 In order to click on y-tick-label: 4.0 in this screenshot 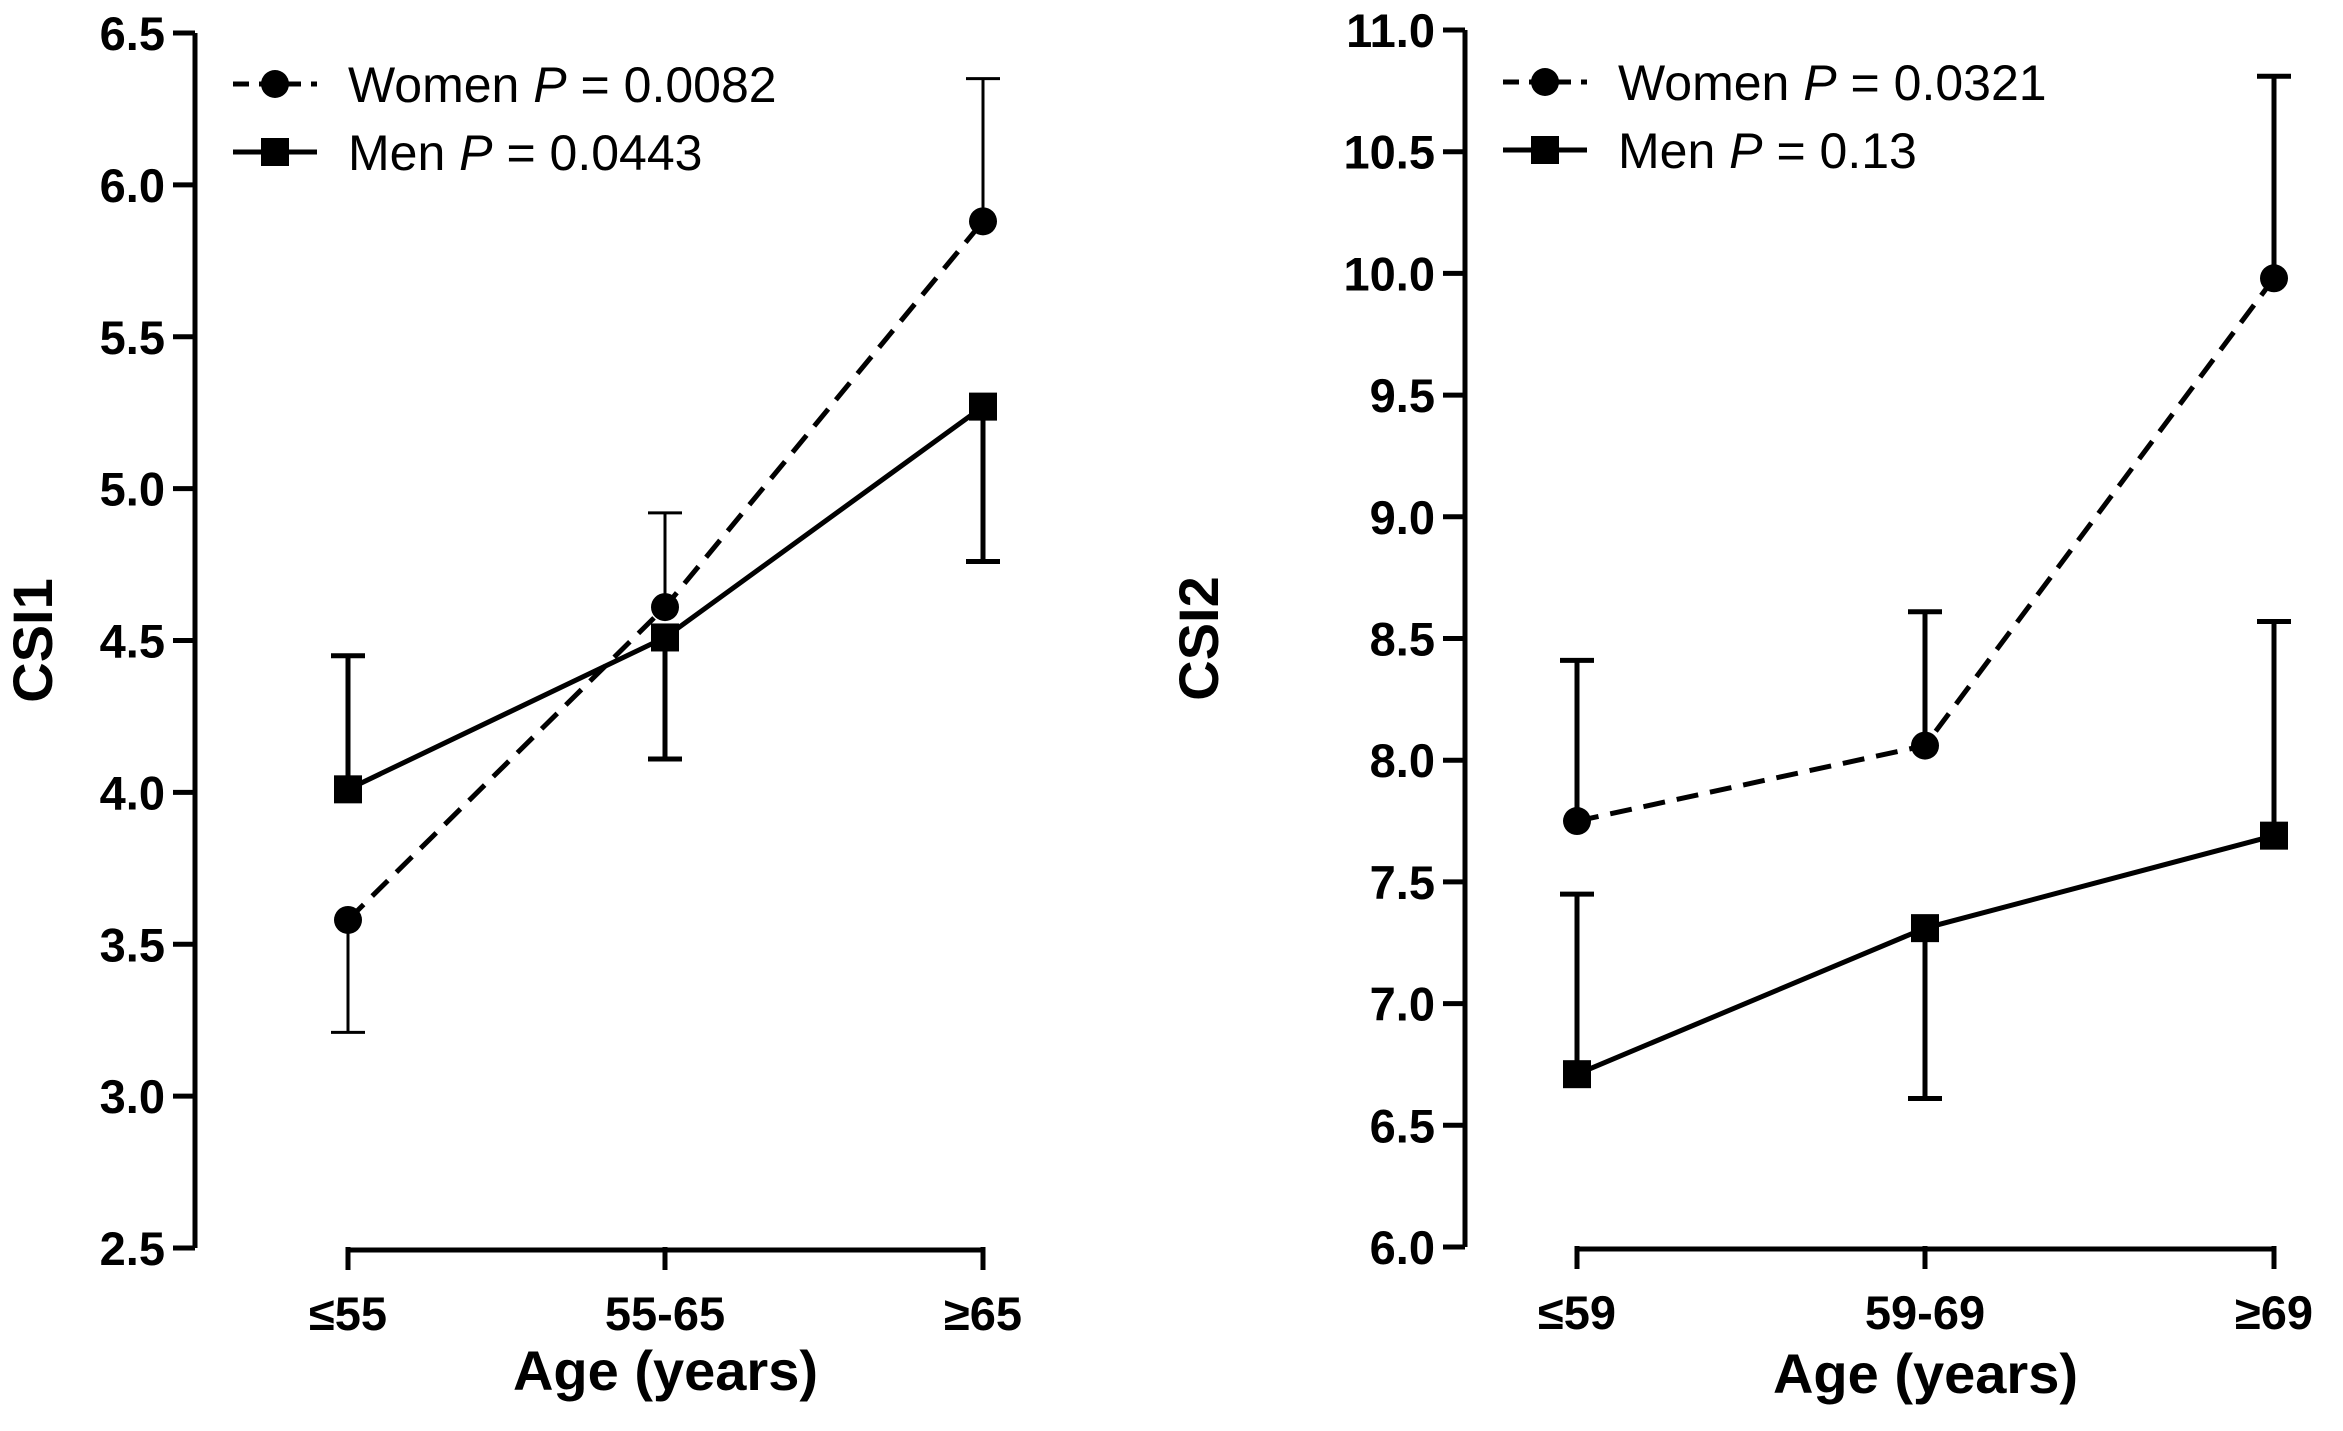, I will do `click(132, 792)`.